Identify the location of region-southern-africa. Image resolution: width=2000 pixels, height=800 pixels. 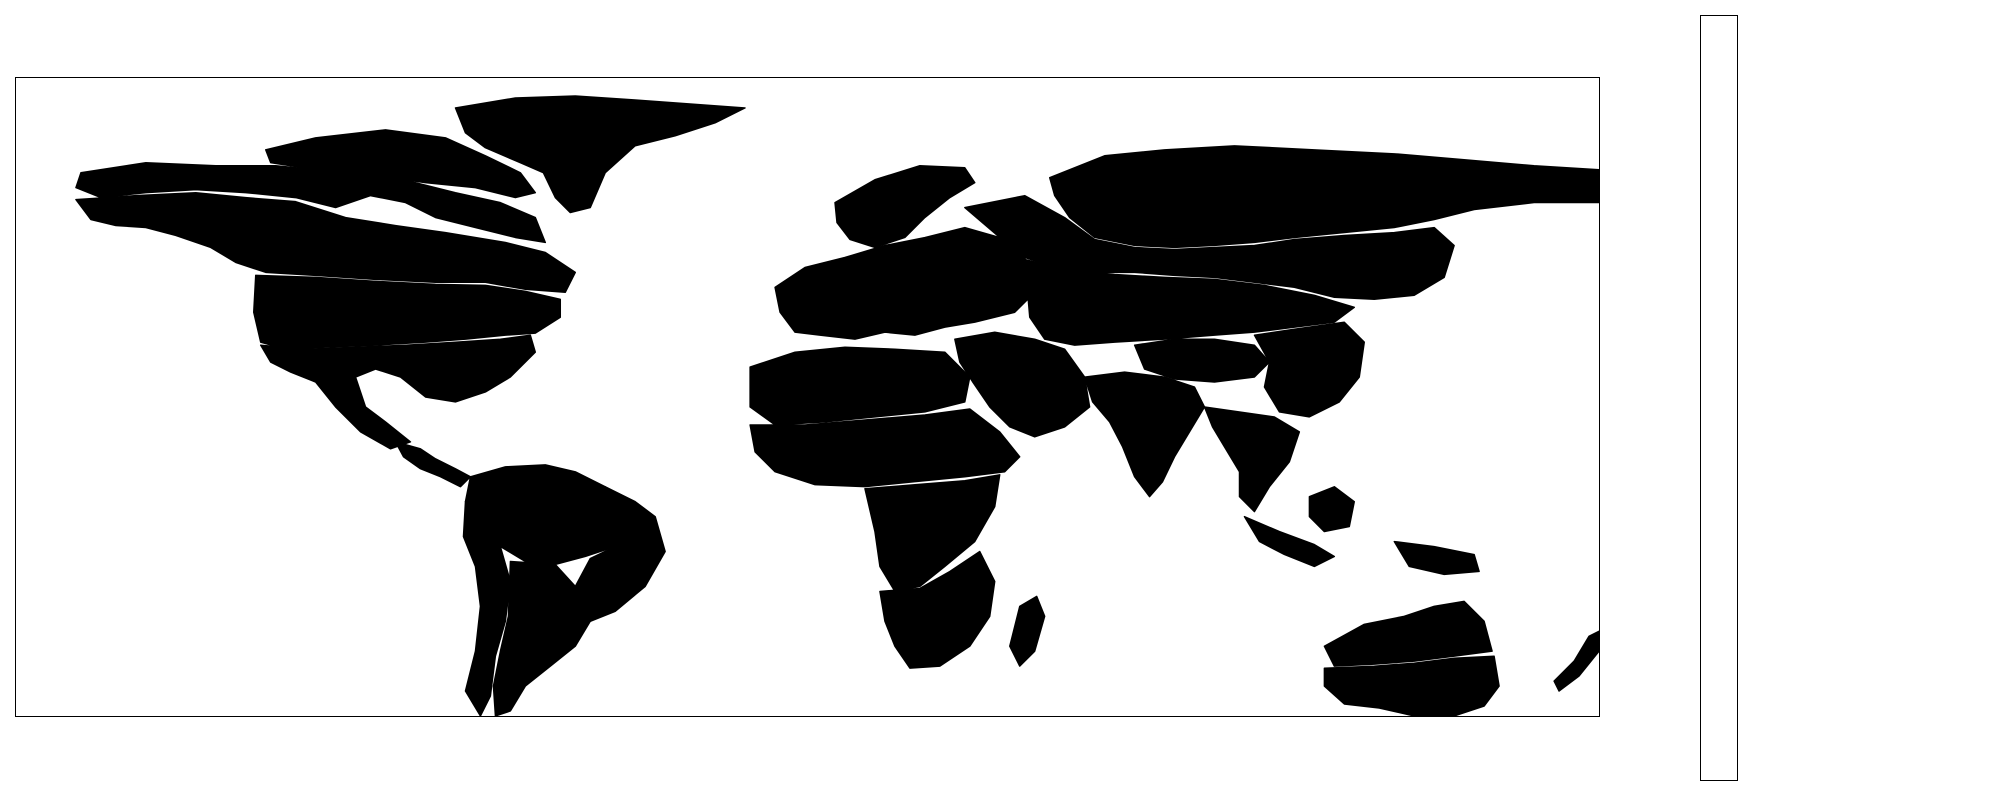
(937, 609).